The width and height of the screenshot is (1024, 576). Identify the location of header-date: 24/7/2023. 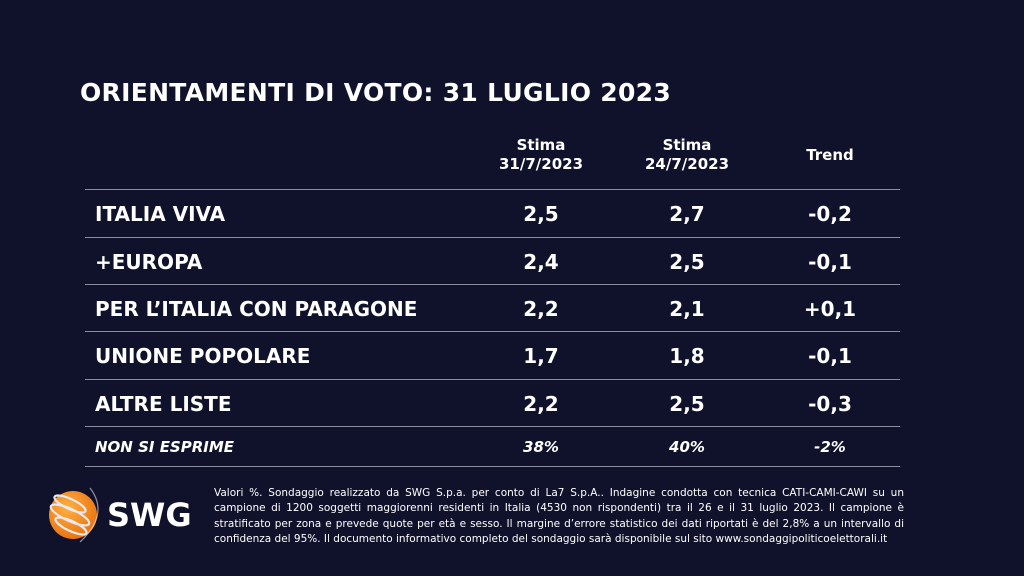
(687, 164).